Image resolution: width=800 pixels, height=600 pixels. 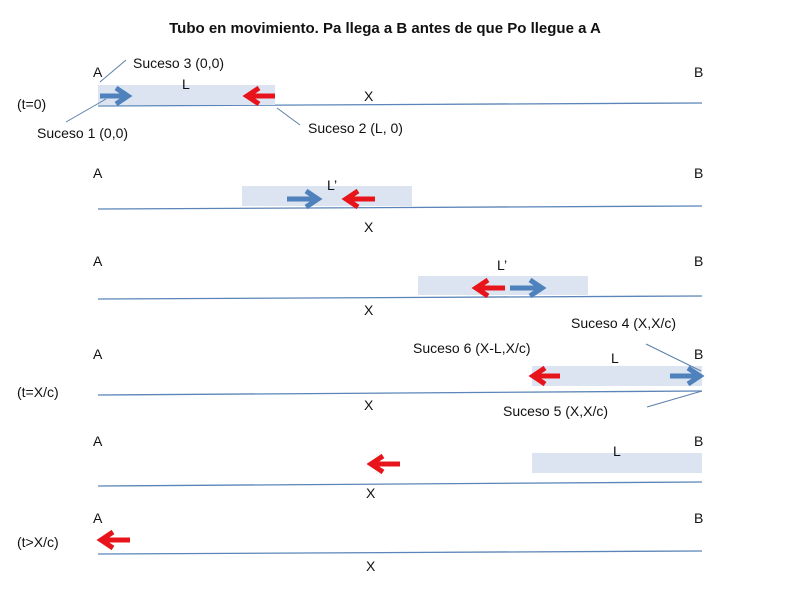 I want to click on event-3: Suceso 3 (0,0), so click(x=178, y=63).